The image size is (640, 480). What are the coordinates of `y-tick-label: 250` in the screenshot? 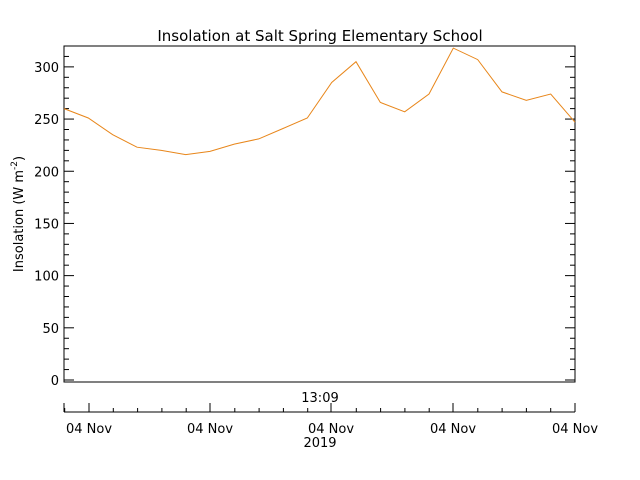 It's located at (46, 120).